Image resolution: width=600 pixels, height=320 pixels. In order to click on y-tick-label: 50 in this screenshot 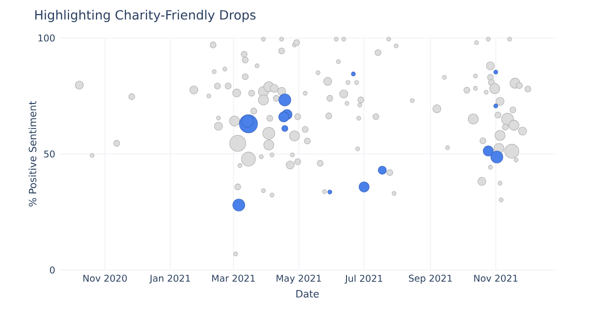, I will do `click(49, 154)`.